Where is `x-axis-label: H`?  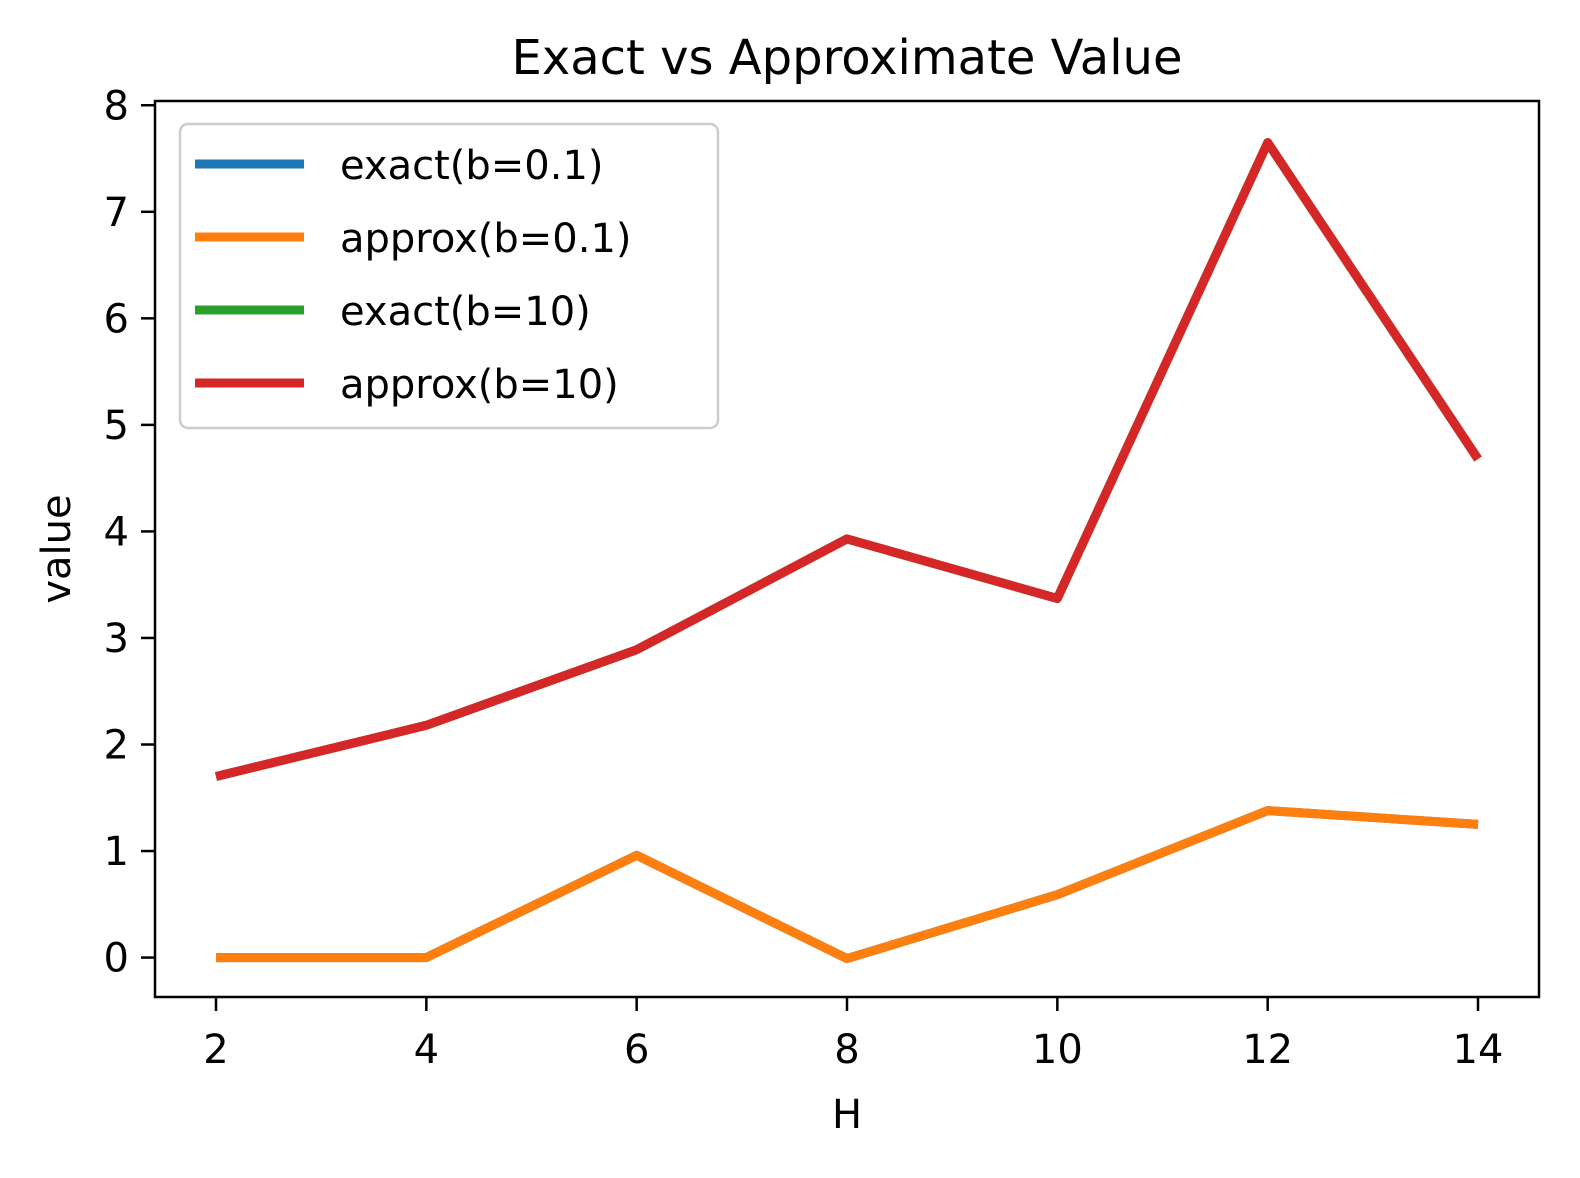
x-axis-label: H is located at coordinates (847, 1115).